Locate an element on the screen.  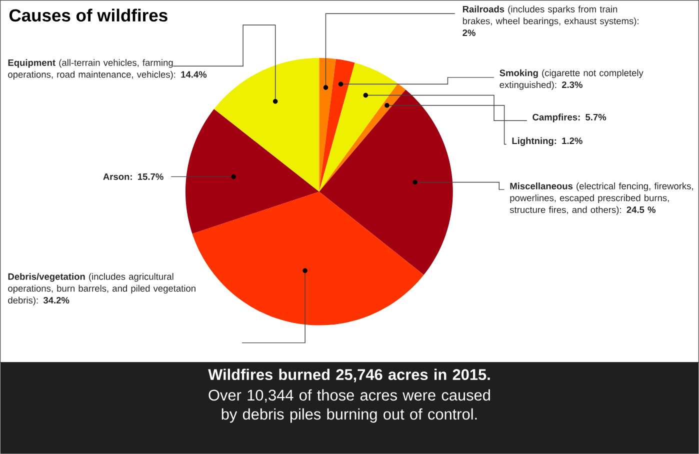
slice-label: Lightning: 1.2% is located at coordinates (547, 141).